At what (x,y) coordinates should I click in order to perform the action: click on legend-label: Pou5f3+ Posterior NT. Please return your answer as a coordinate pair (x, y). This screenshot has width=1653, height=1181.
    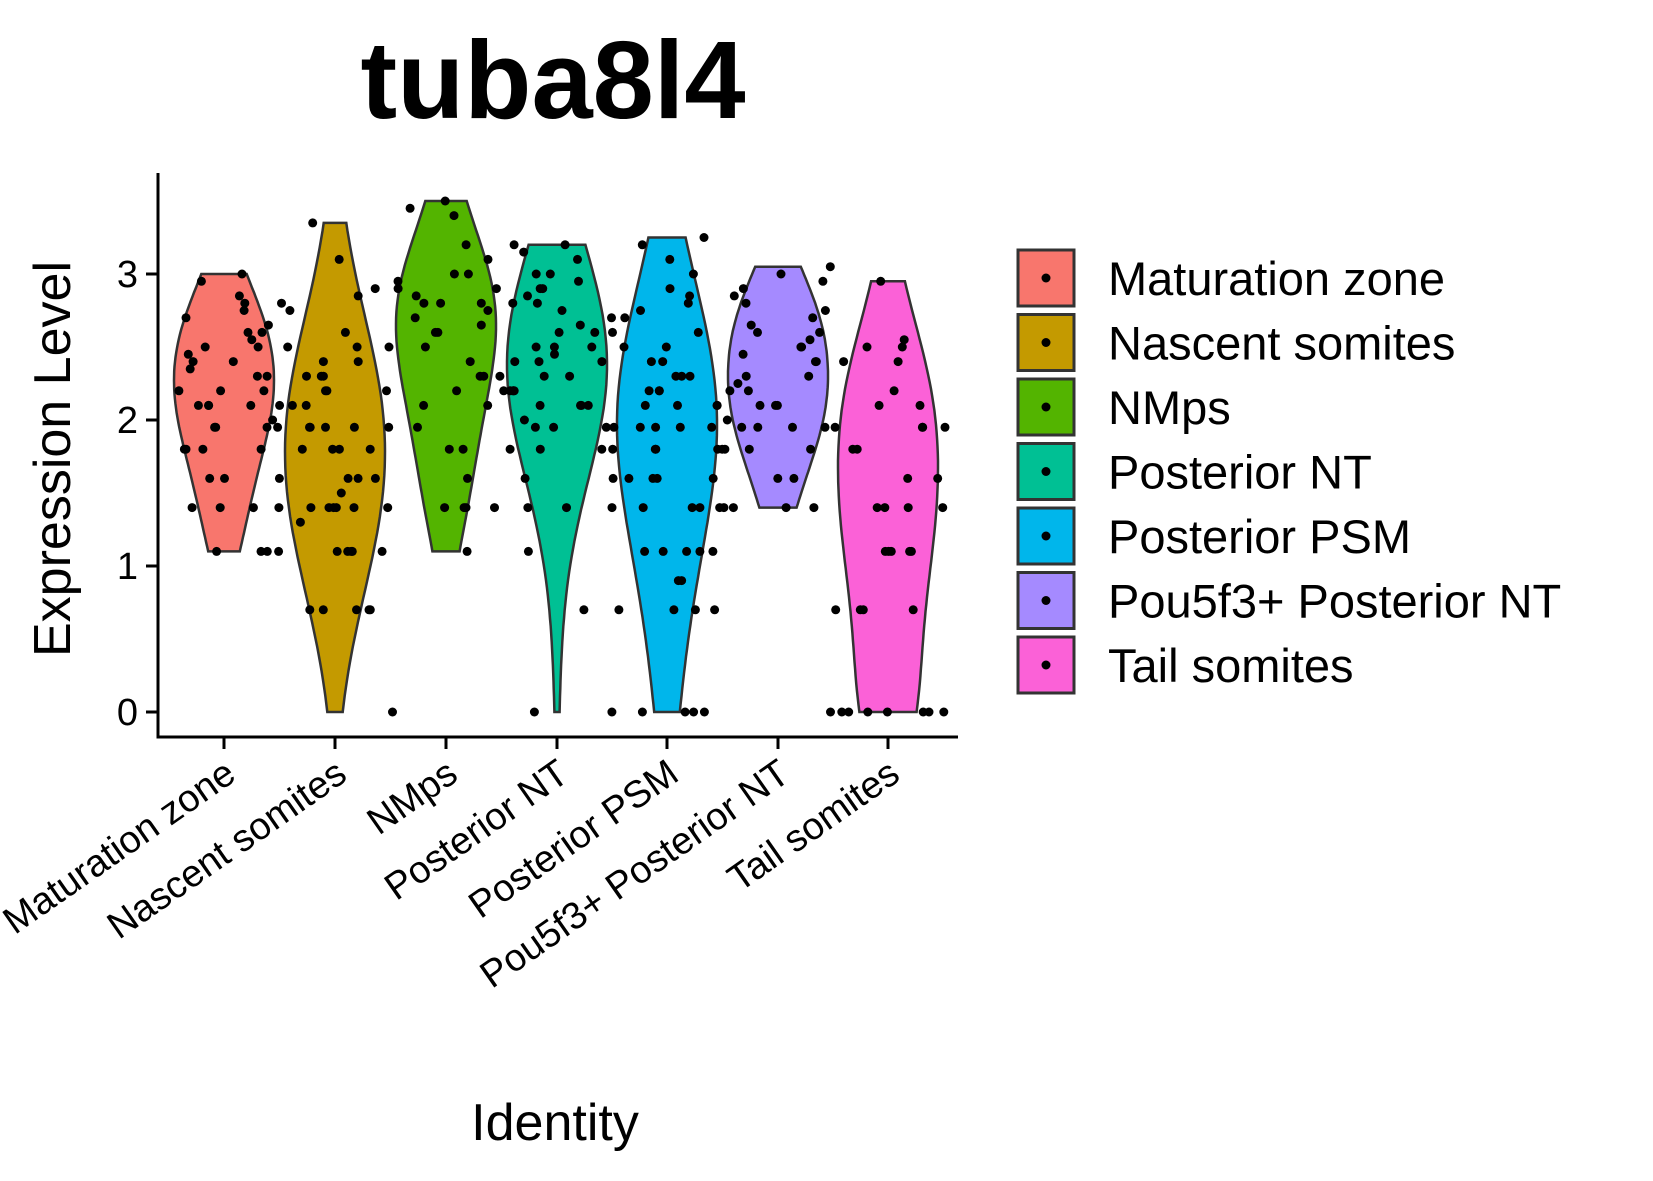
    Looking at the image, I should click on (1334, 601).